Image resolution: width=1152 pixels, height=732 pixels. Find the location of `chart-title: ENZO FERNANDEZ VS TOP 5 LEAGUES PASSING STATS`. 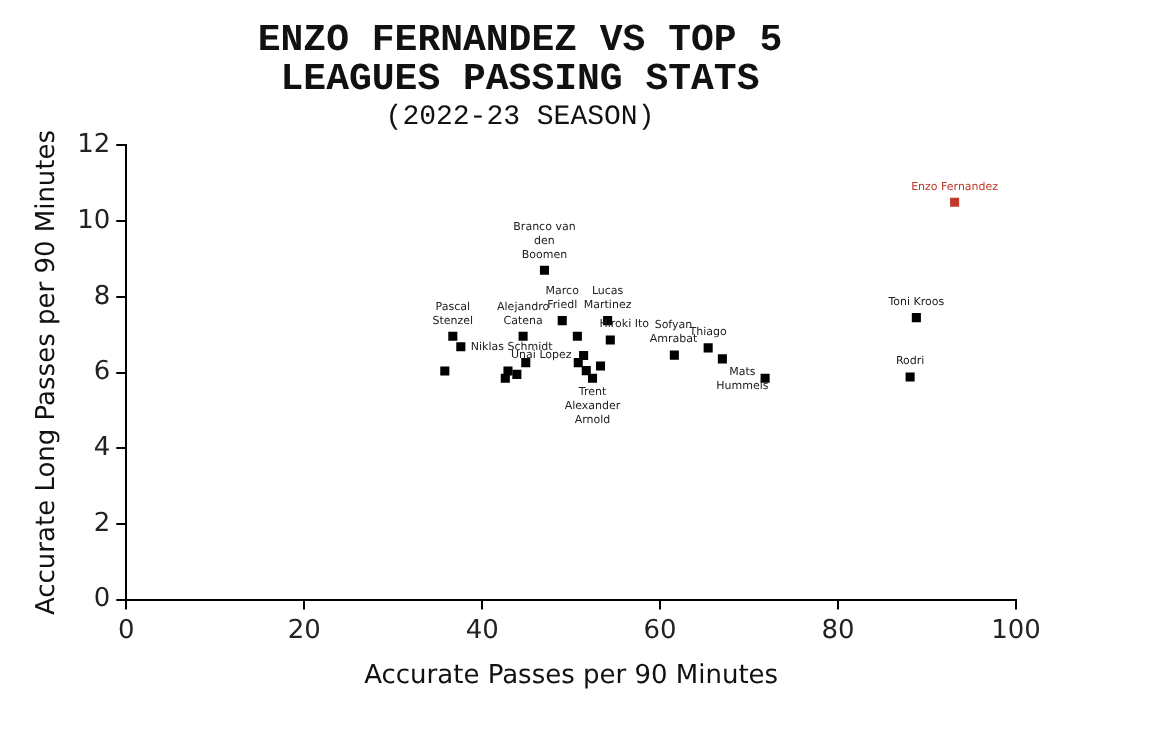

chart-title: ENZO FERNANDEZ VS TOP 5 LEAGUES PASSING STATS is located at coordinates (520, 59).